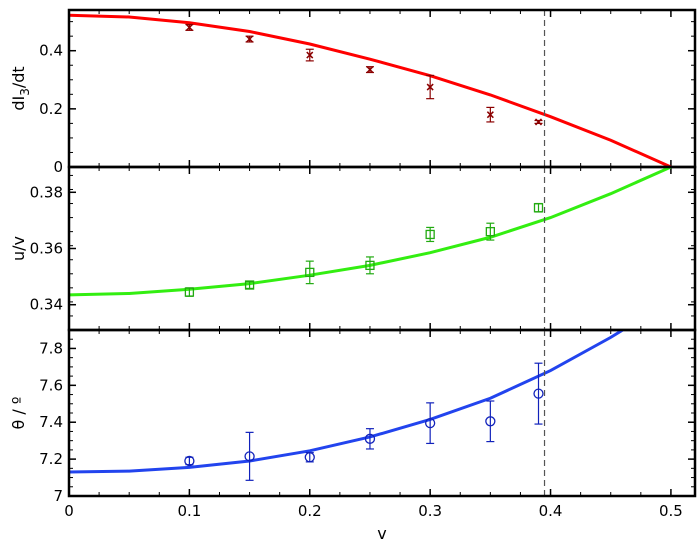 This screenshot has height=545, width=699. I want to click on y-axis-label-main: dI, so click(18, 103).